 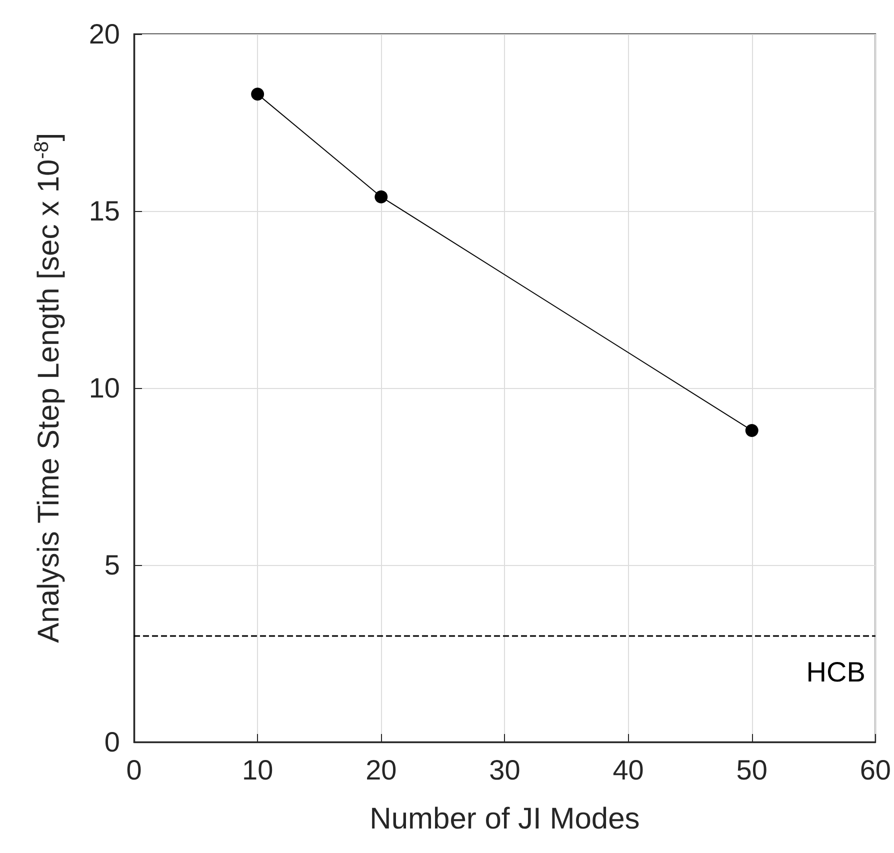 What do you see at coordinates (48, 387) in the screenshot?
I see `y-axis-title: Analysis Time Step Length [sec x 10-8]` at bounding box center [48, 387].